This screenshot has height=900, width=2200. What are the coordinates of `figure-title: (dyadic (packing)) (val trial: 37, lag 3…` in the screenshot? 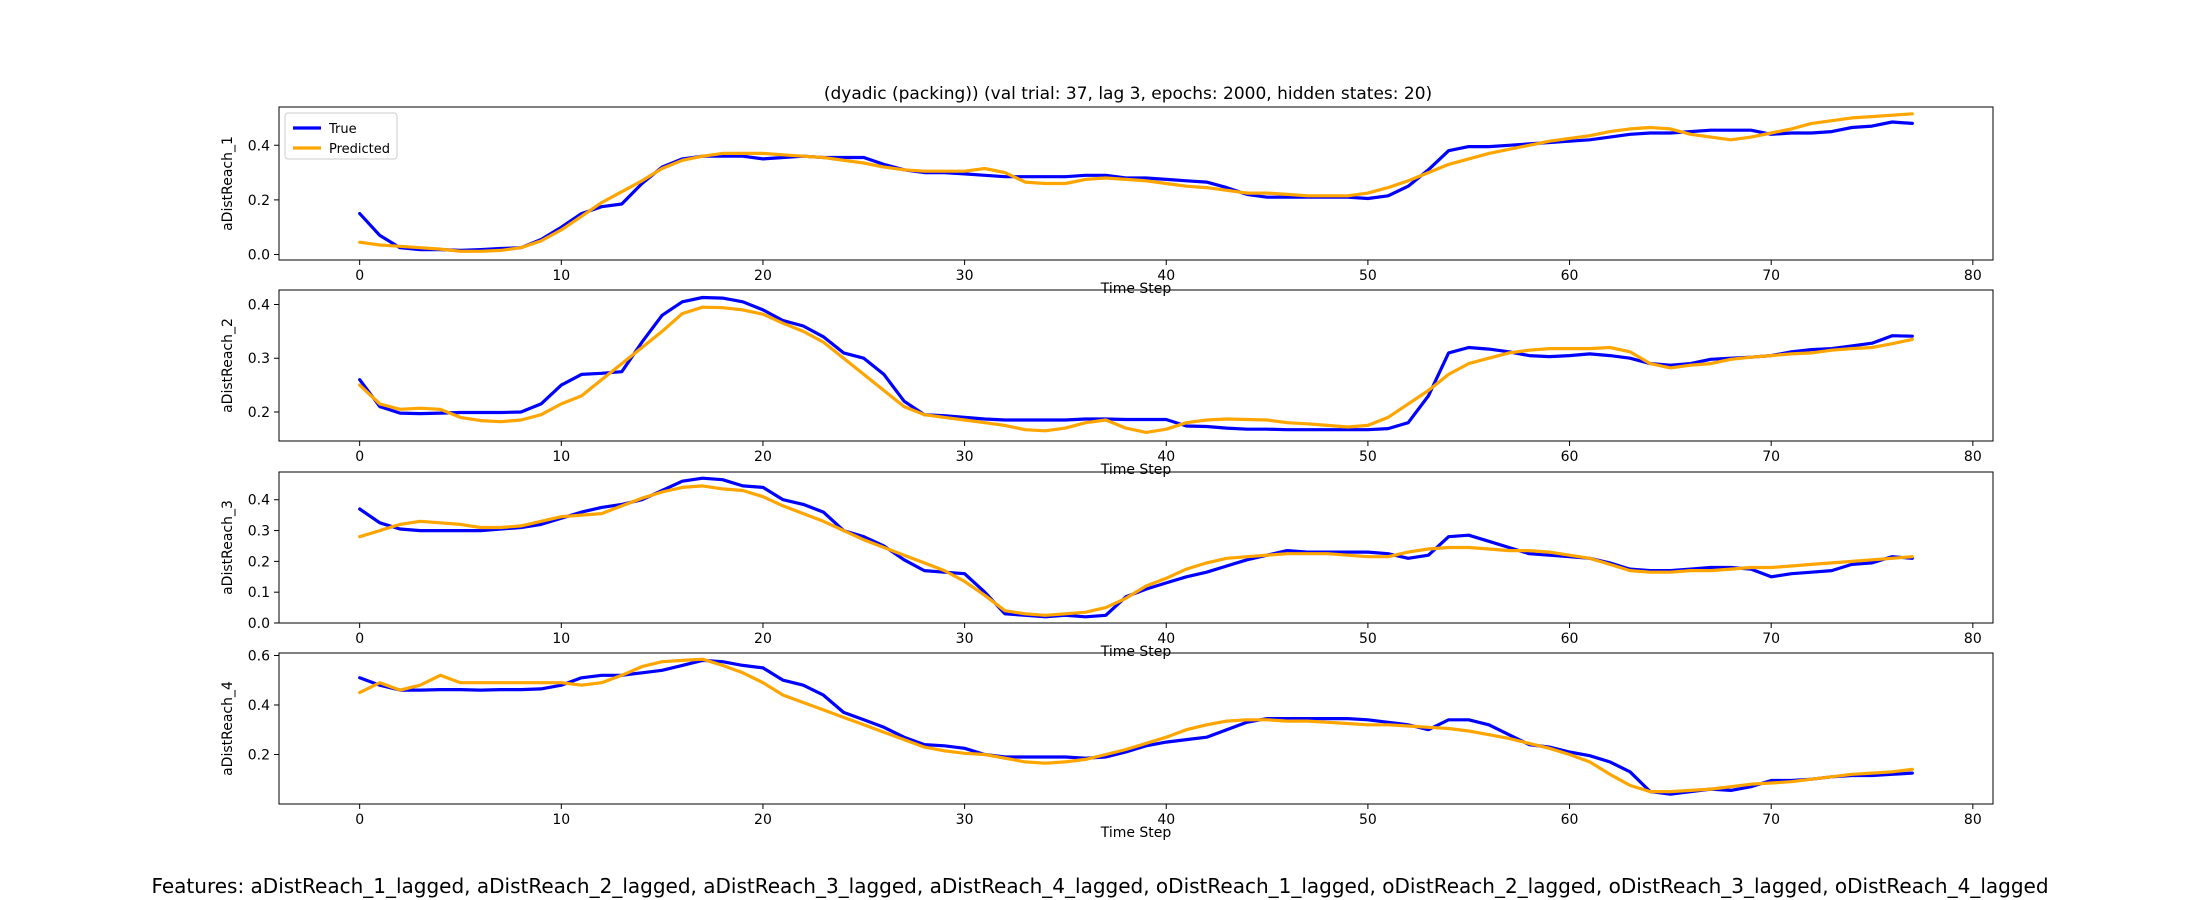 It's located at (1128, 94).